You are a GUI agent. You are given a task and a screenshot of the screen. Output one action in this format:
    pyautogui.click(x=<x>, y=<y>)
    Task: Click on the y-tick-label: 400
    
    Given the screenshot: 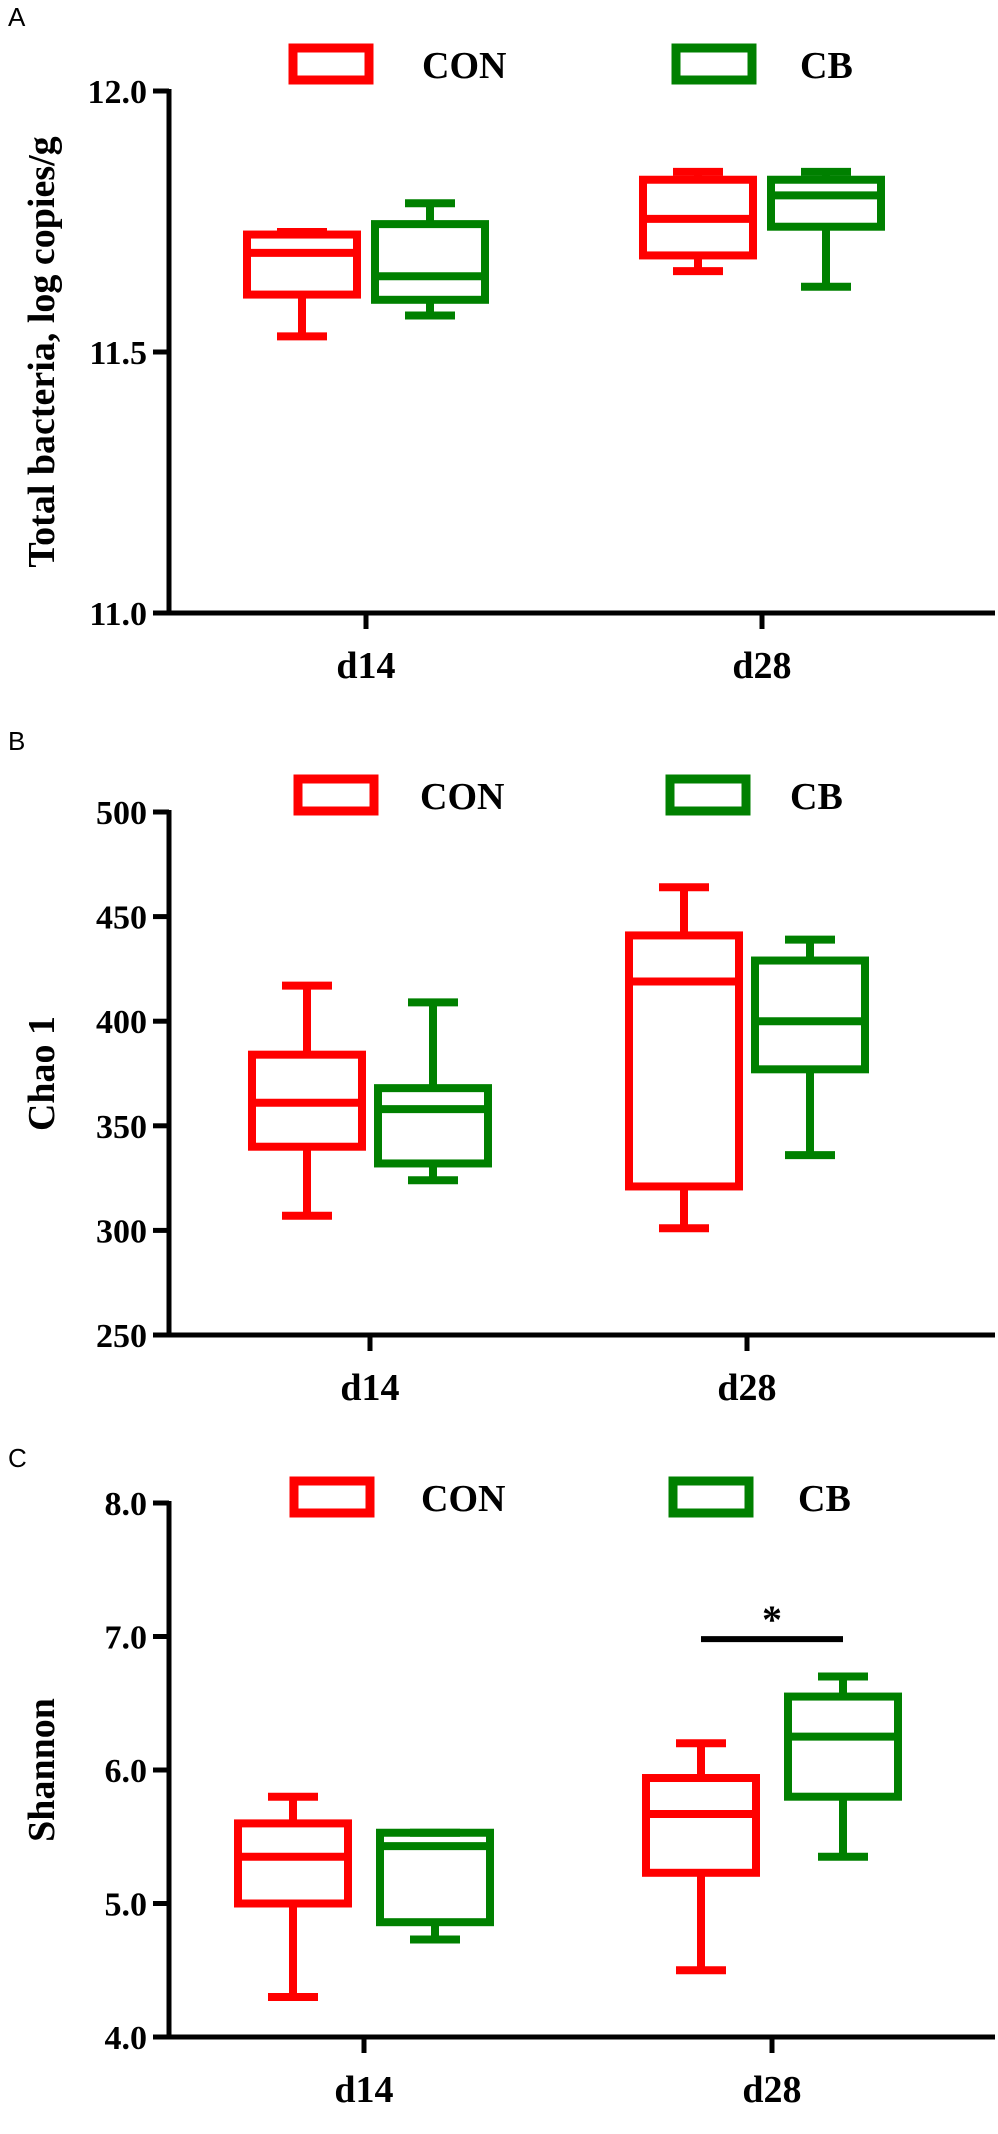 What is the action you would take?
    pyautogui.click(x=121, y=1022)
    